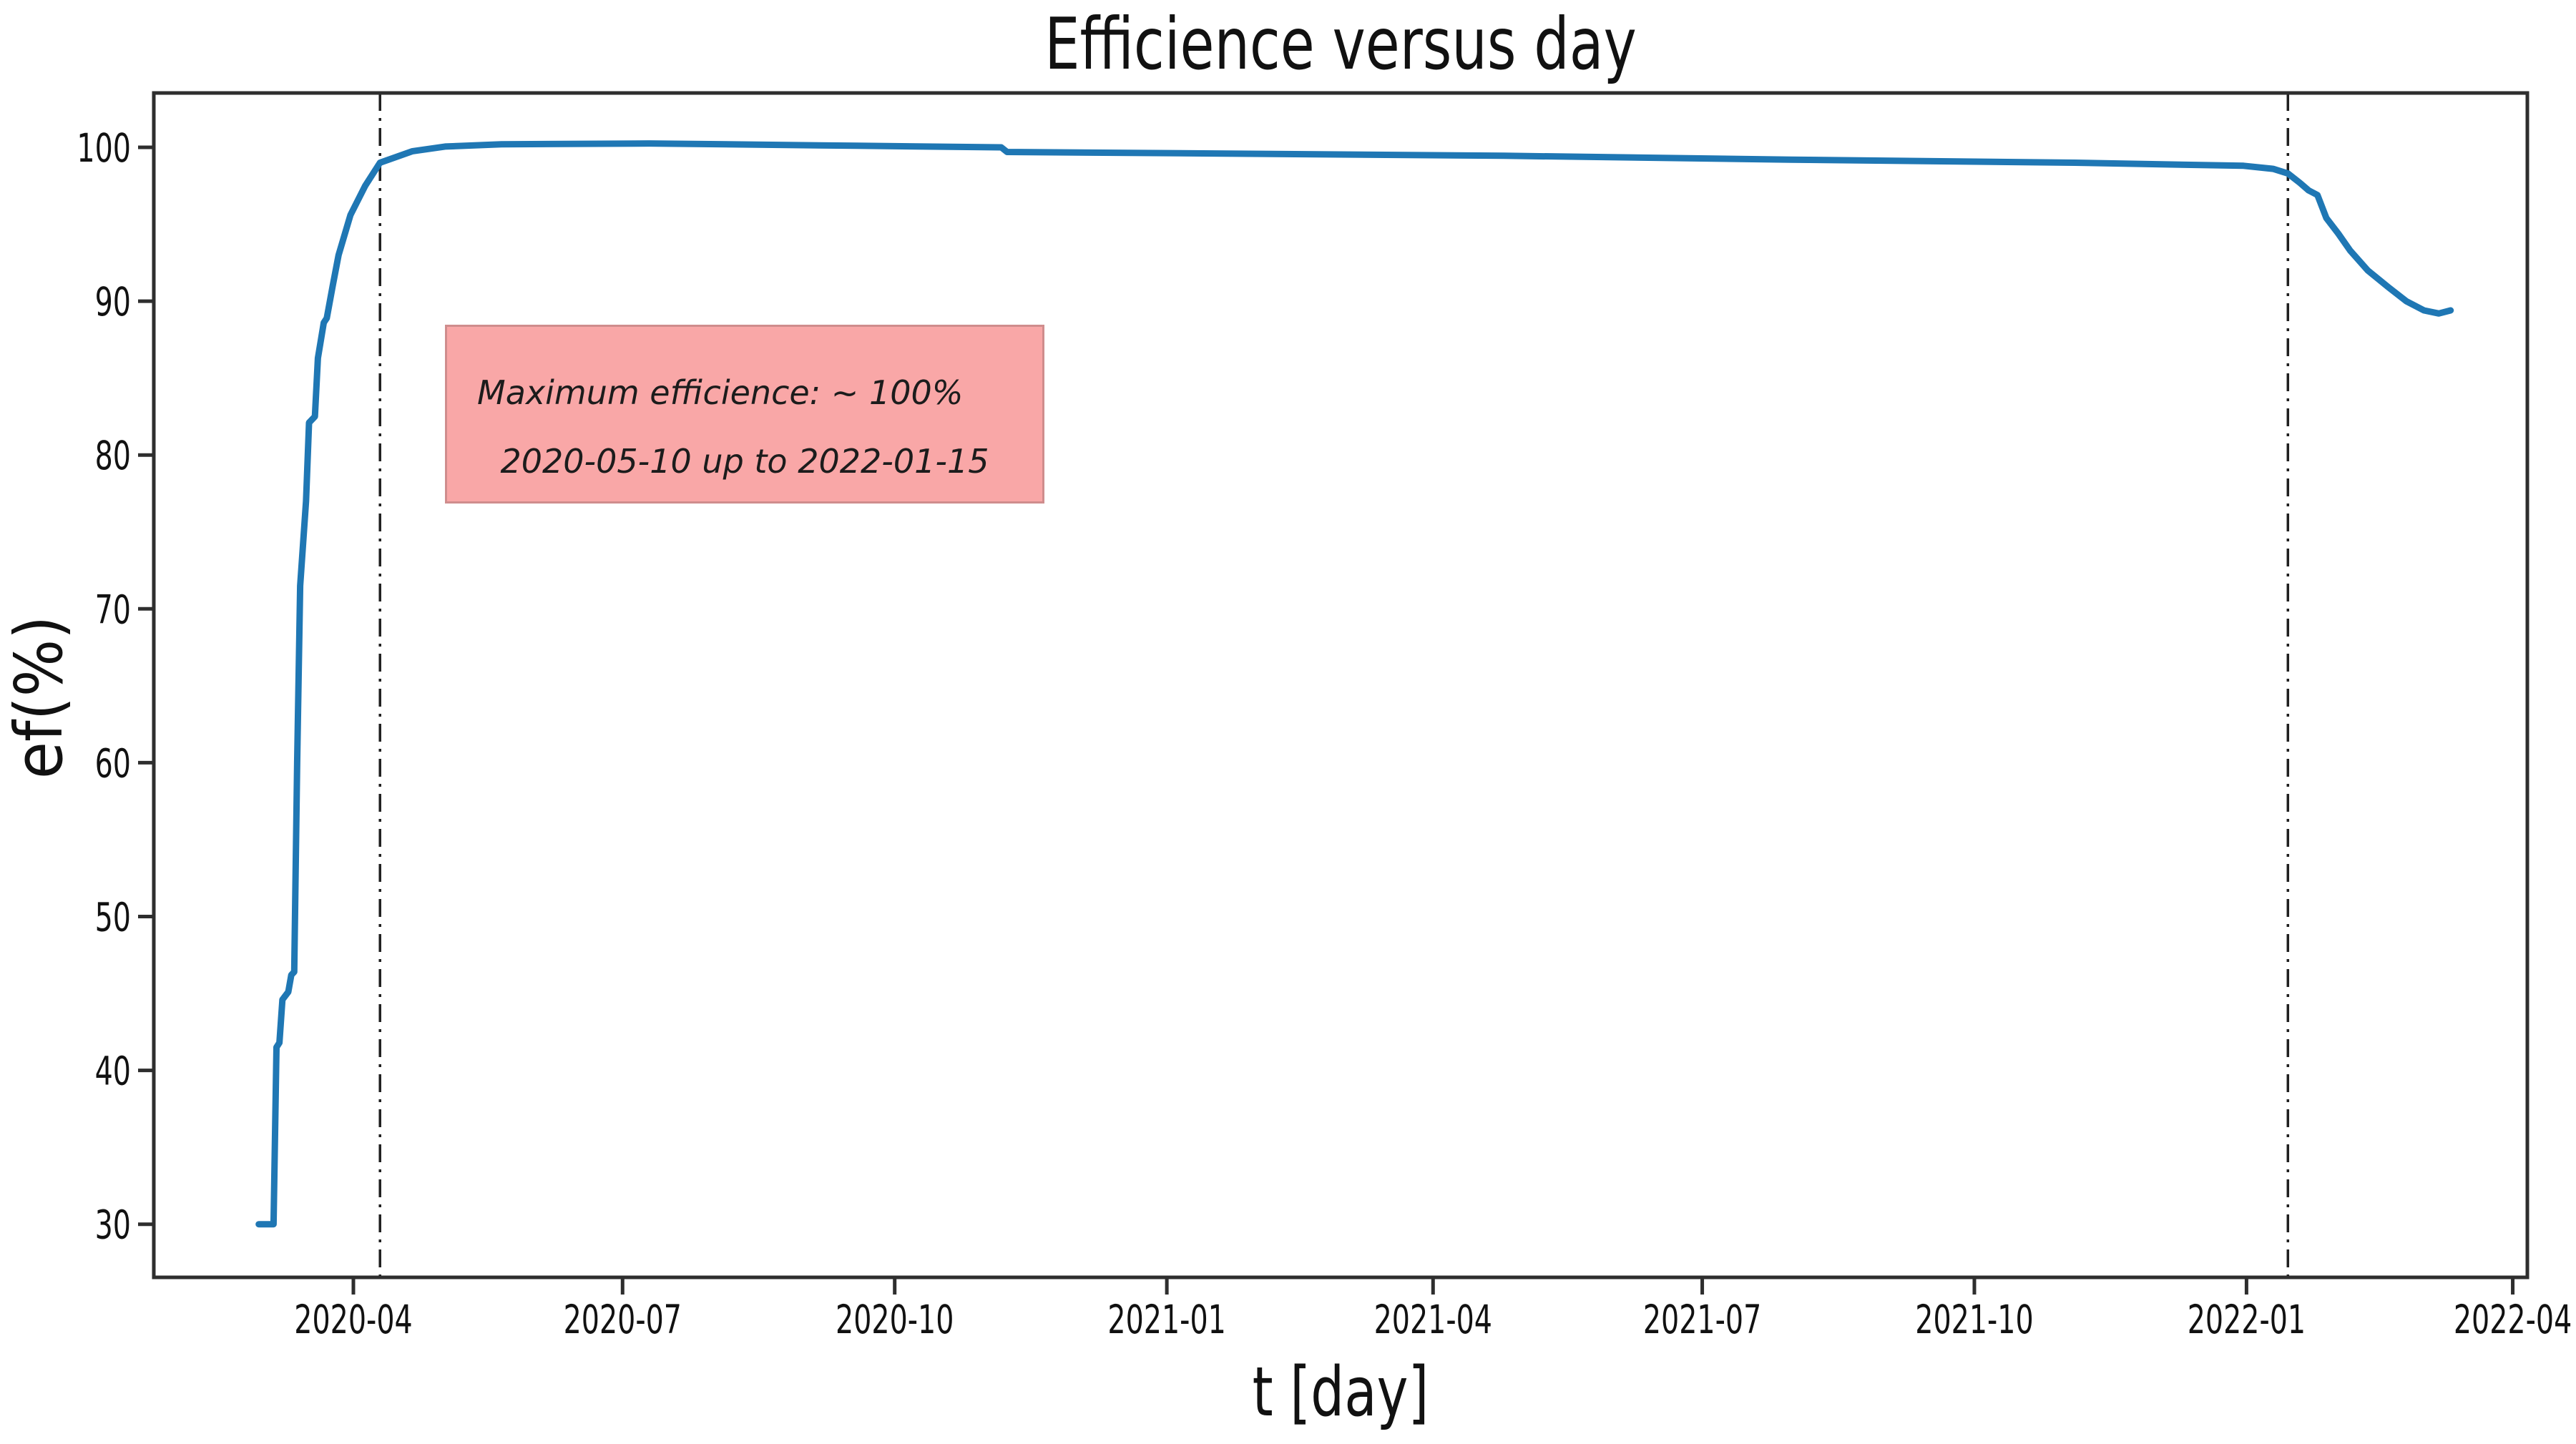  What do you see at coordinates (353, 1320) in the screenshot?
I see `x-tick-label: 2020-04` at bounding box center [353, 1320].